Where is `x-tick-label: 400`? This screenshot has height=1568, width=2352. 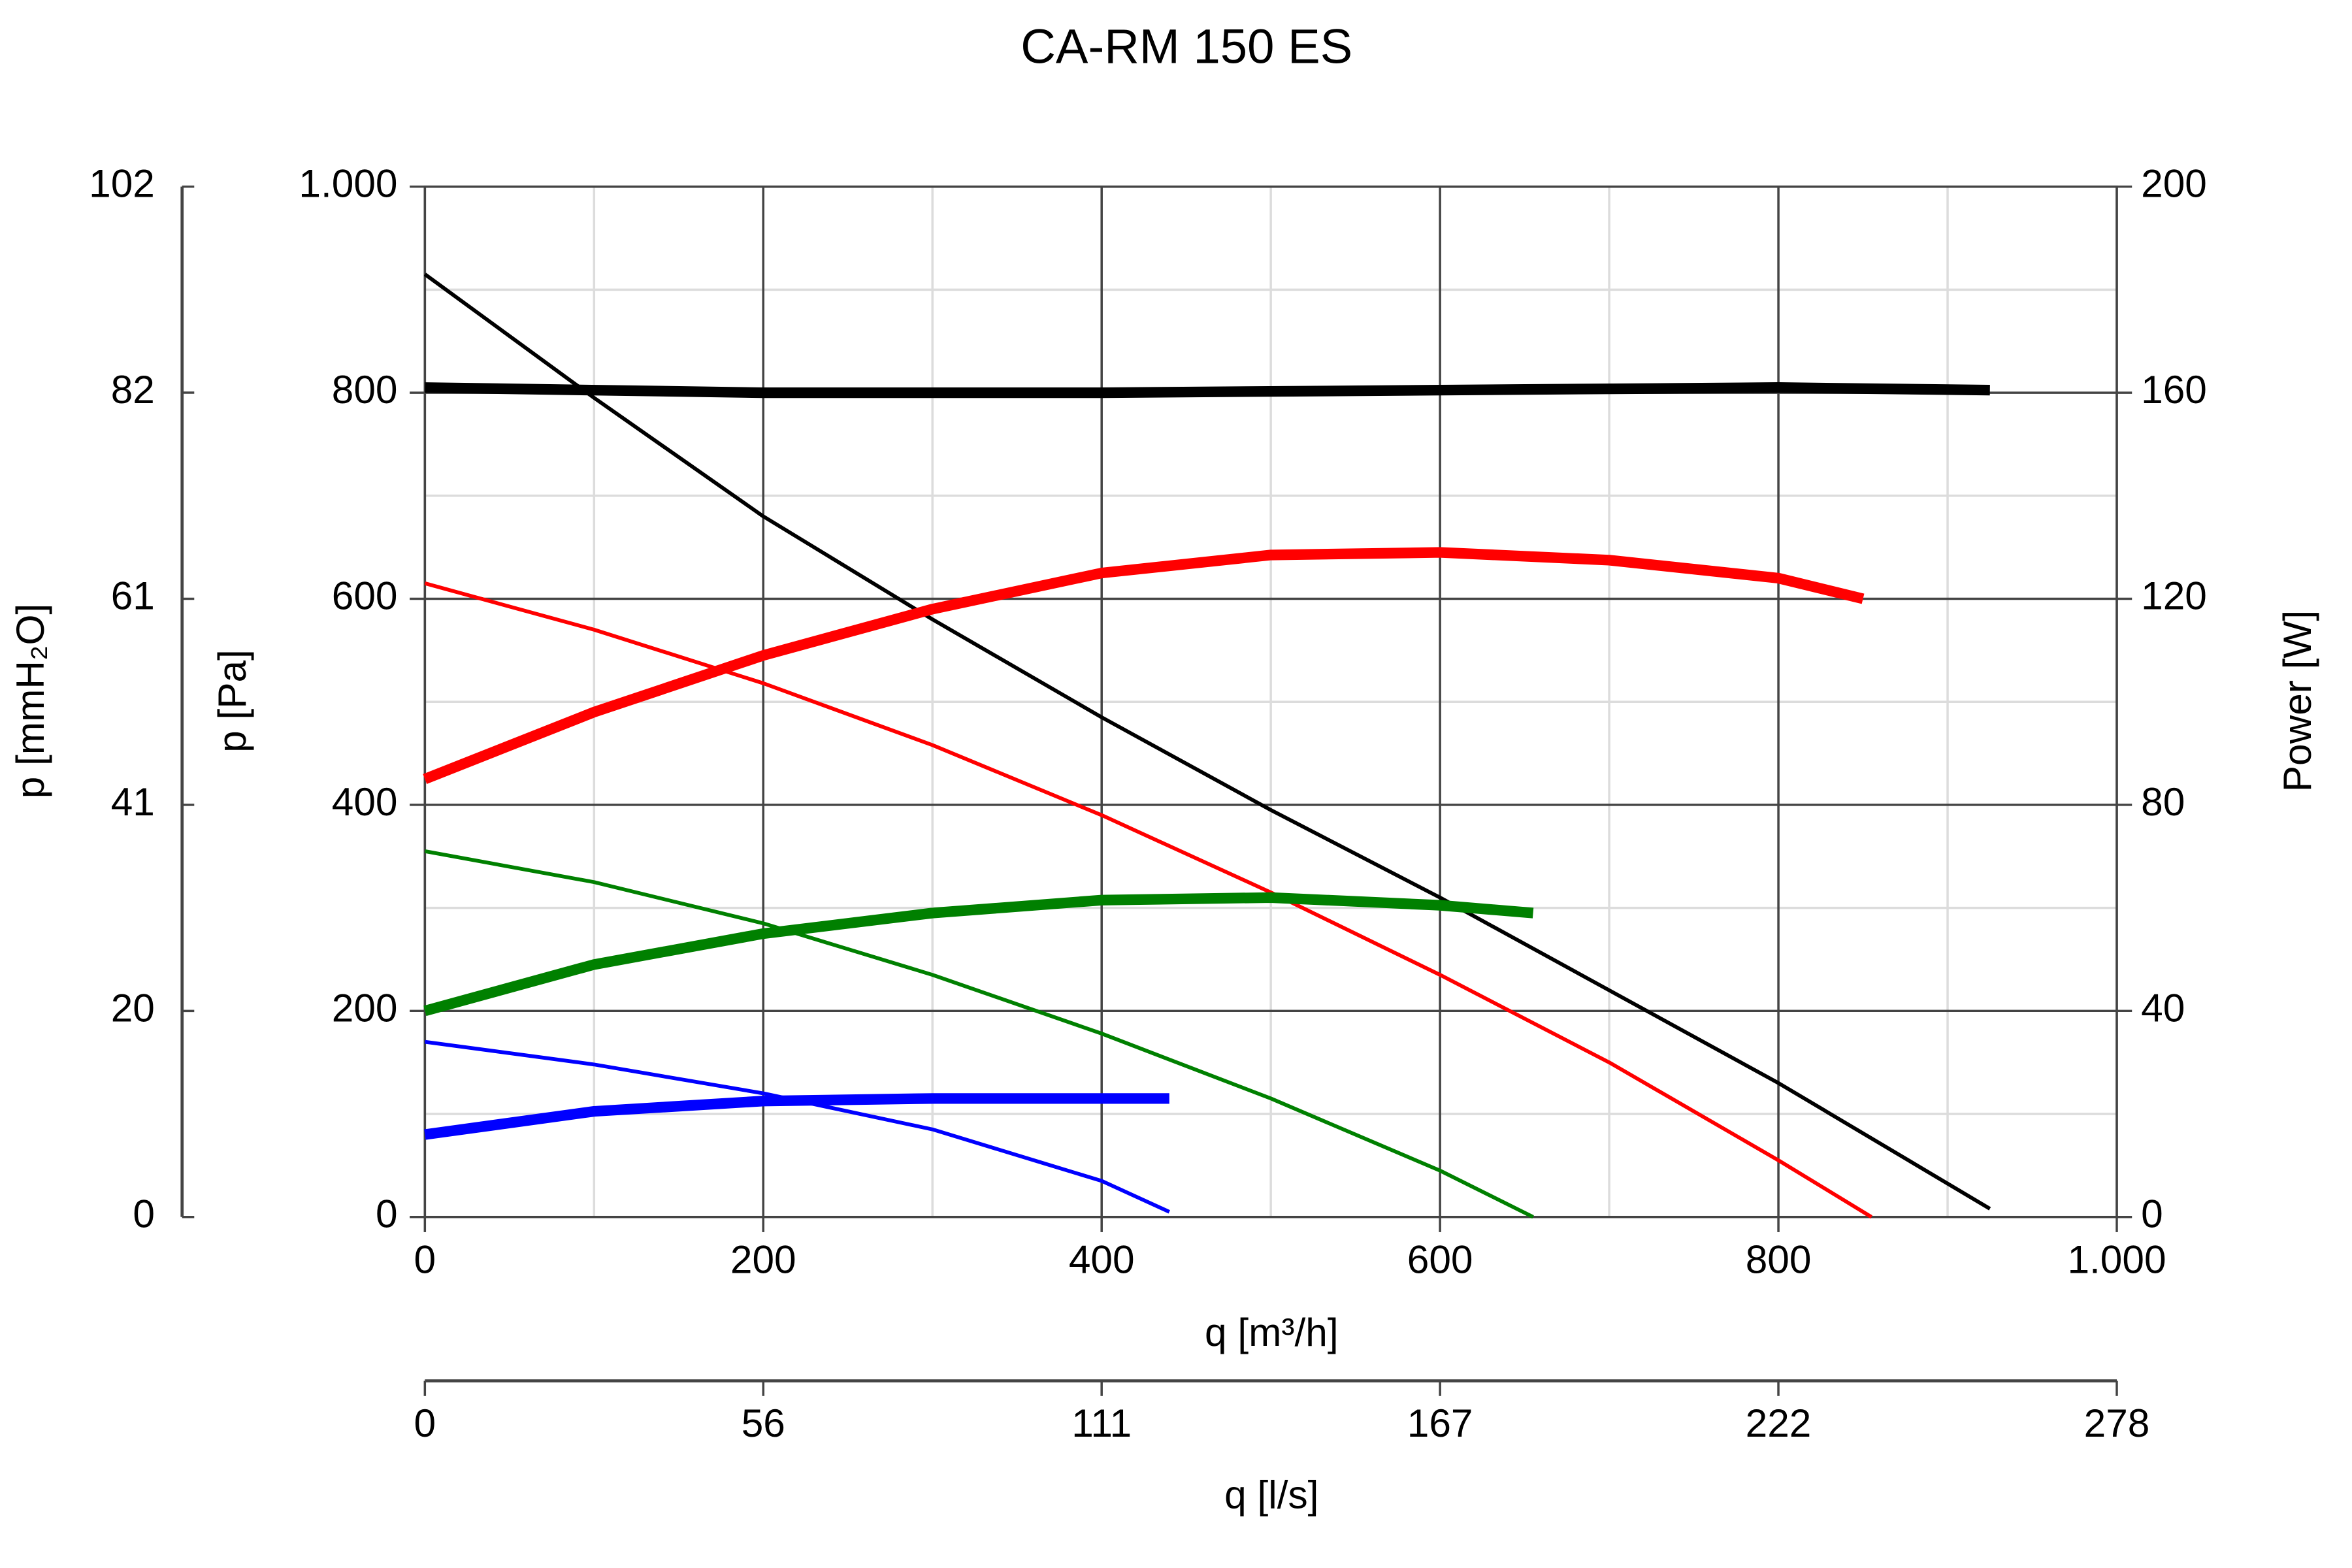
x-tick-label: 400 is located at coordinates (1102, 1259).